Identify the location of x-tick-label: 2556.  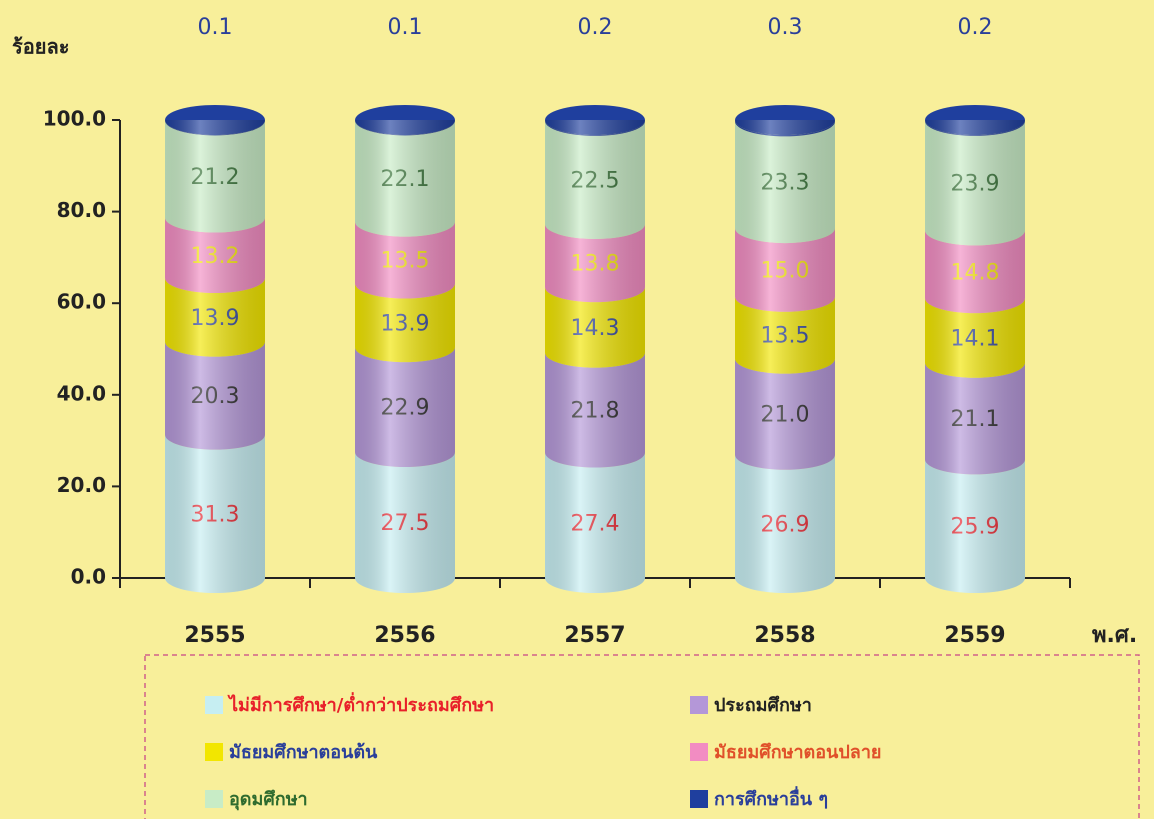
(404, 635).